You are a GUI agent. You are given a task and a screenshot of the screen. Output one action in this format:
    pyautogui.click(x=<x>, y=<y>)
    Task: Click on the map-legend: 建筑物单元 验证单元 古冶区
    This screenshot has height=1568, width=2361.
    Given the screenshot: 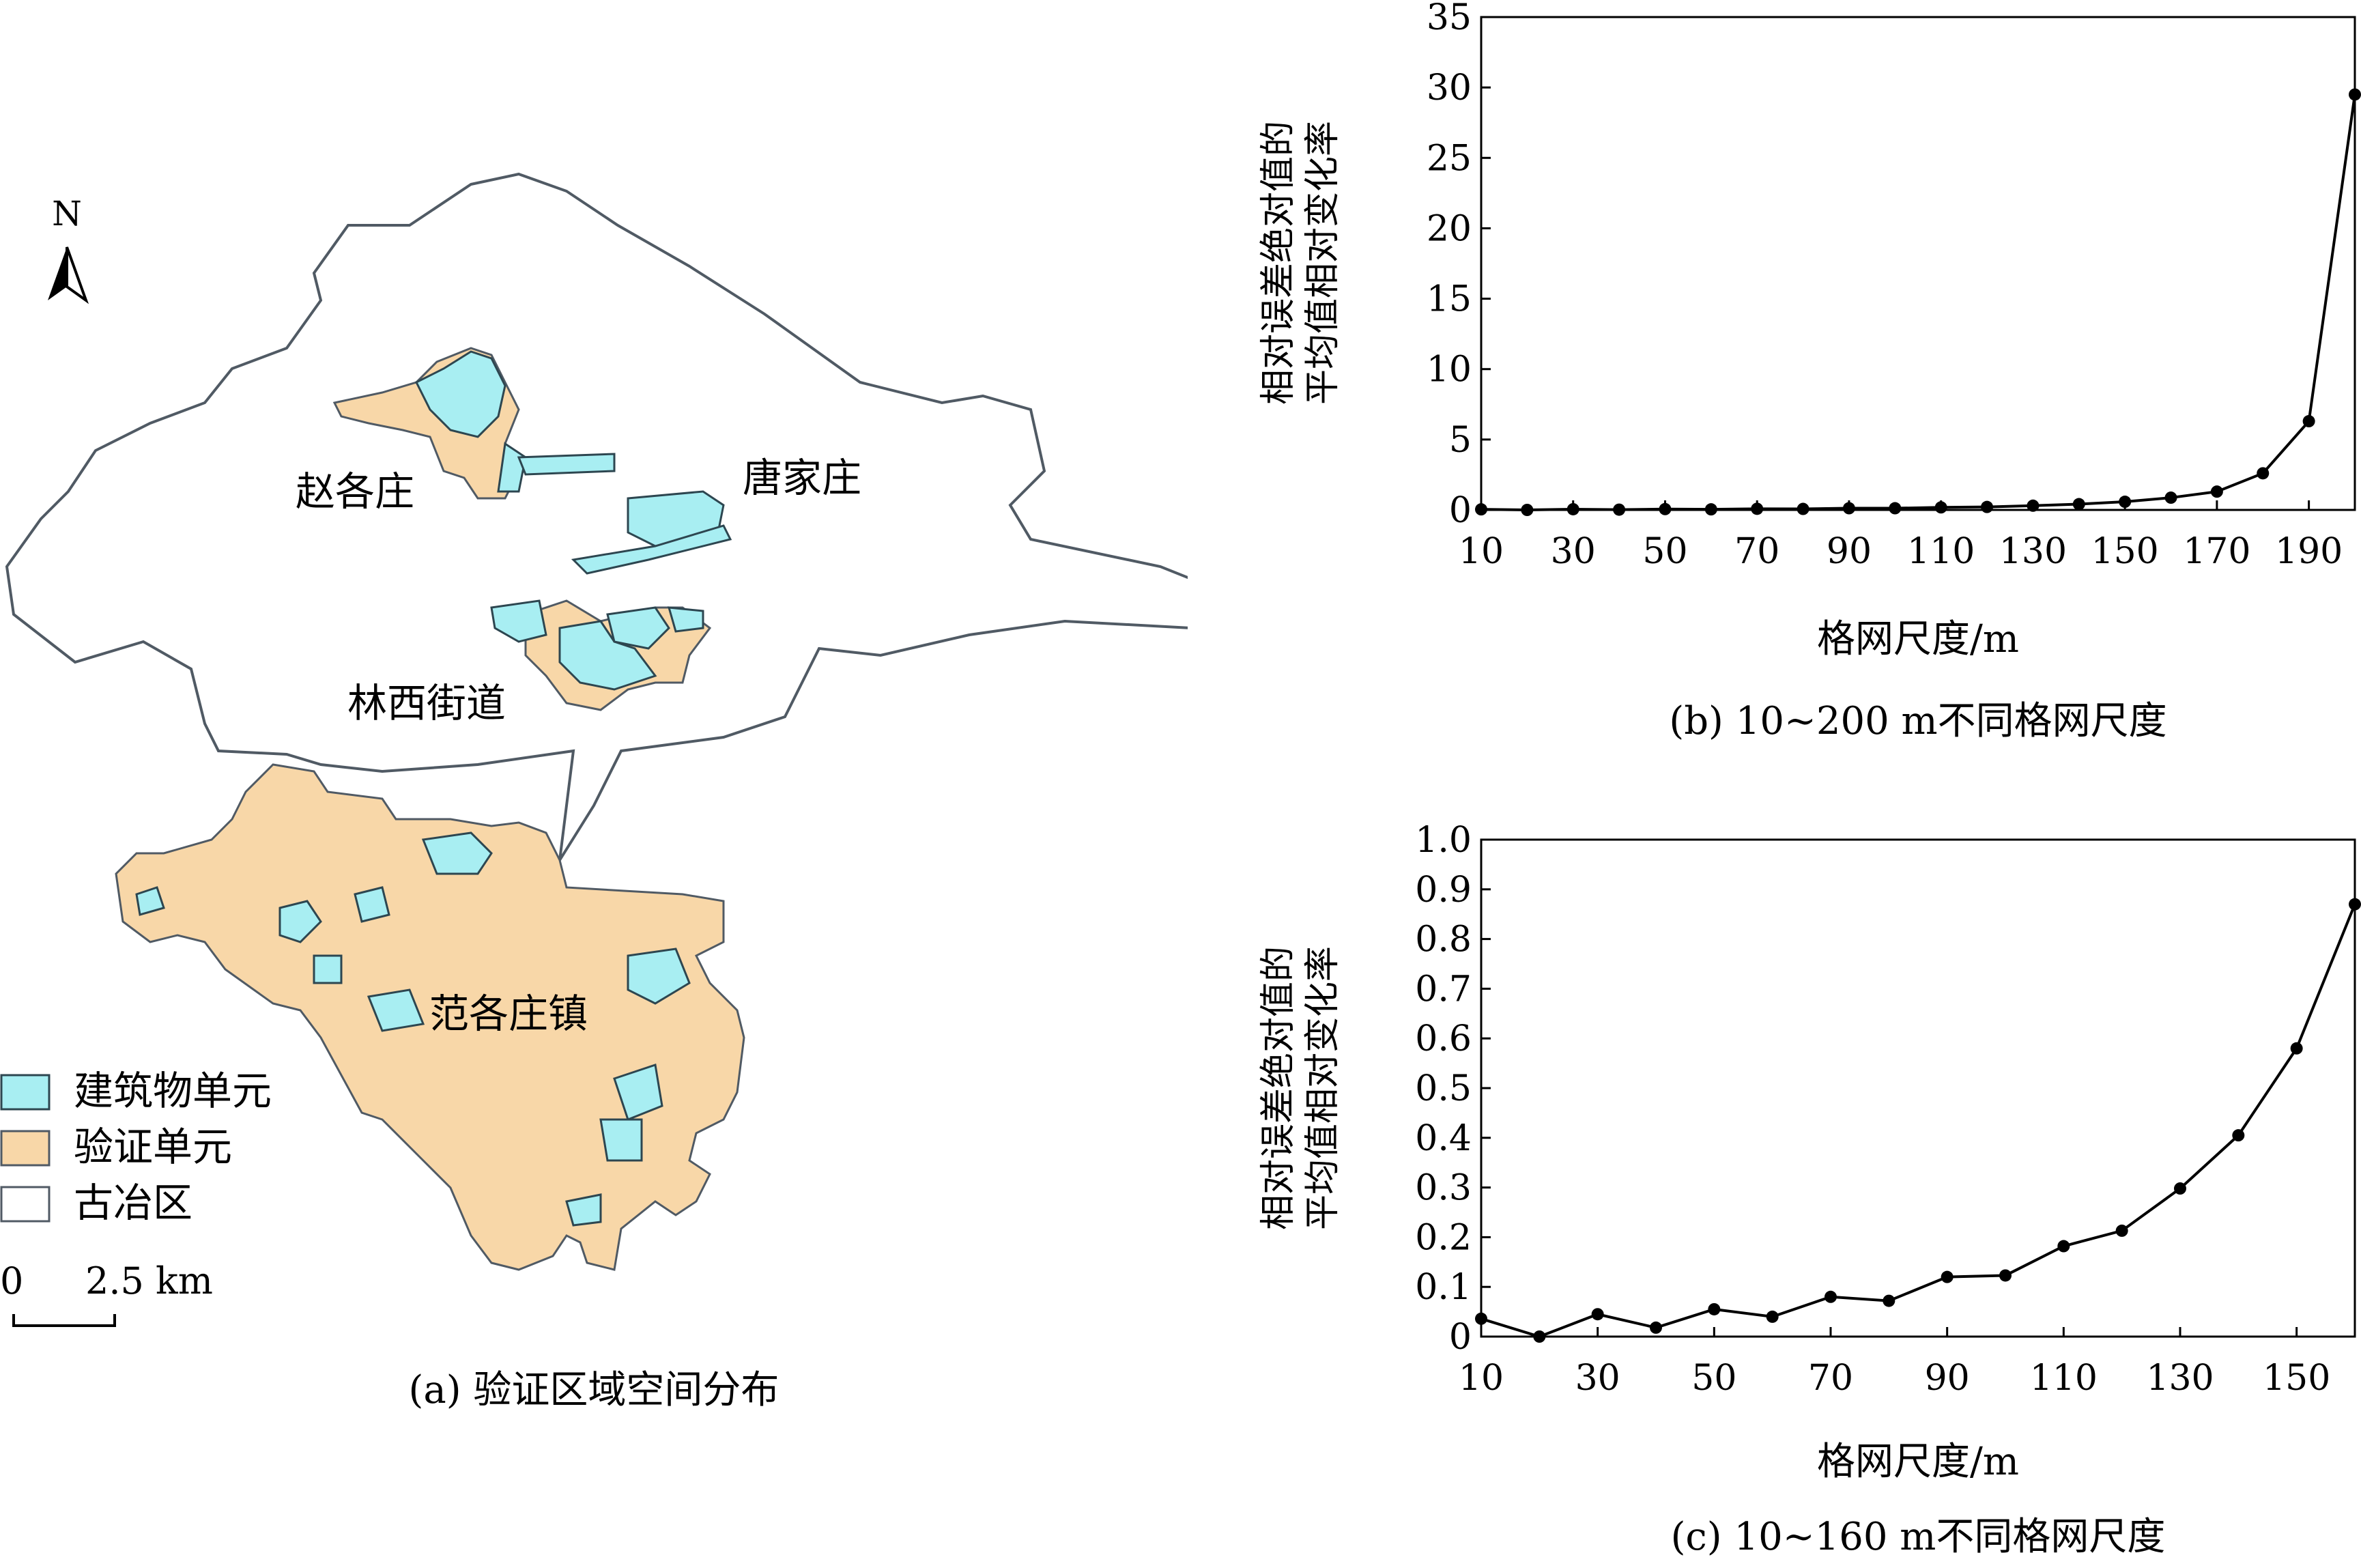 What is the action you would take?
    pyautogui.click(x=136, y=1147)
    